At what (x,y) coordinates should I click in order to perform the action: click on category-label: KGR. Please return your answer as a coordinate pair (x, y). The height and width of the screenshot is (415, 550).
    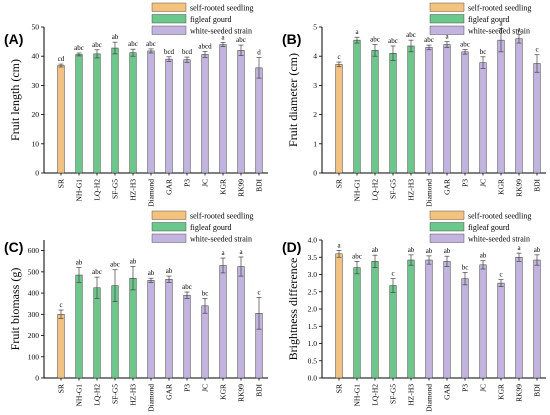
    Looking at the image, I should click on (223, 392).